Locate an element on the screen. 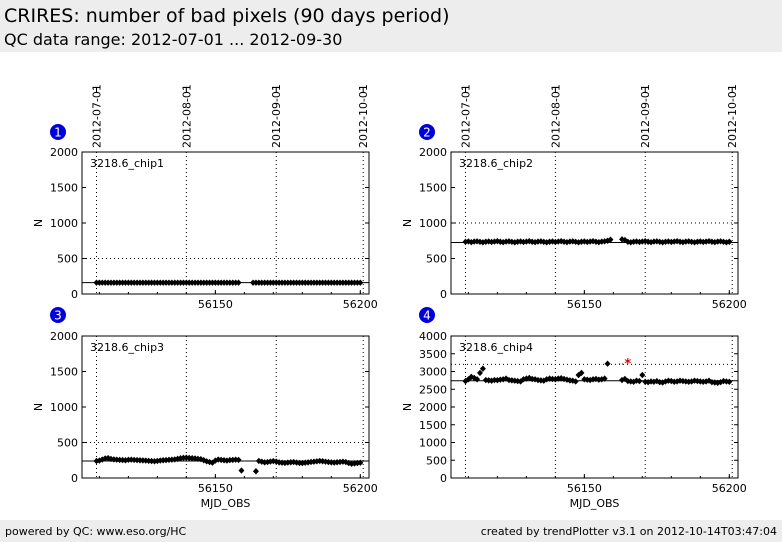 The height and width of the screenshot is (542, 782). panel-number: 2 is located at coordinates (427, 133).